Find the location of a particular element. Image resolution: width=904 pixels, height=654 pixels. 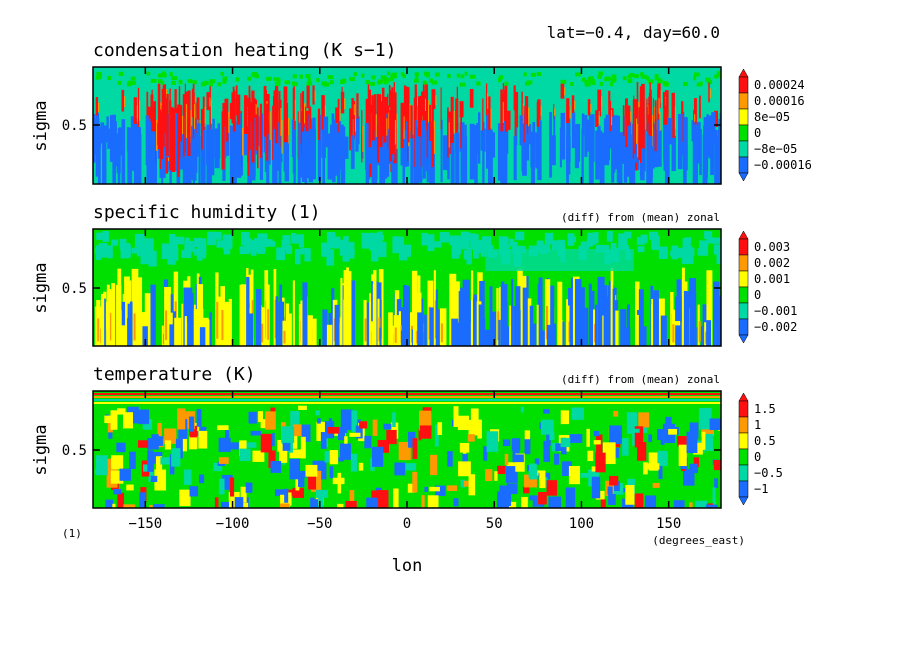

heatmap-field is located at coordinates (407, 127).